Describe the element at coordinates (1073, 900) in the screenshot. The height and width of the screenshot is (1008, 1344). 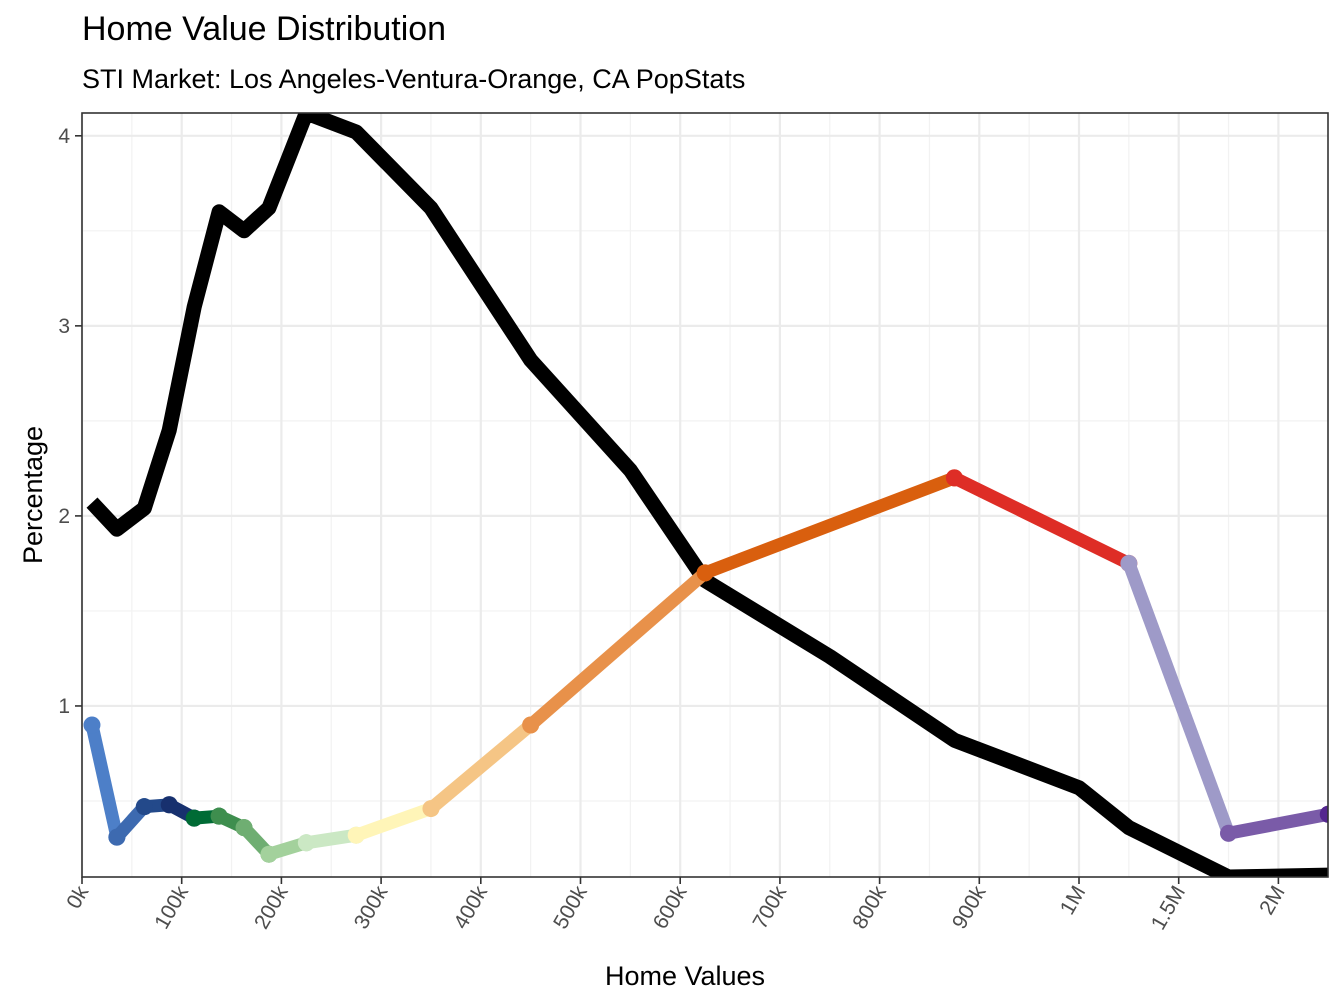
I see `x-tick-label: 1M` at that location.